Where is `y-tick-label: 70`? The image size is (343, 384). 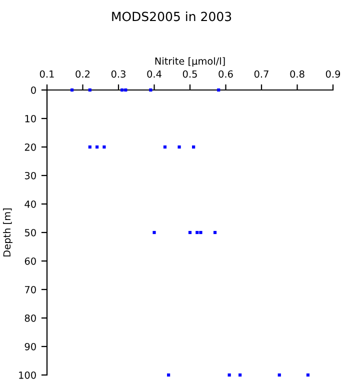 y-tick-label: 70 is located at coordinates (30, 290).